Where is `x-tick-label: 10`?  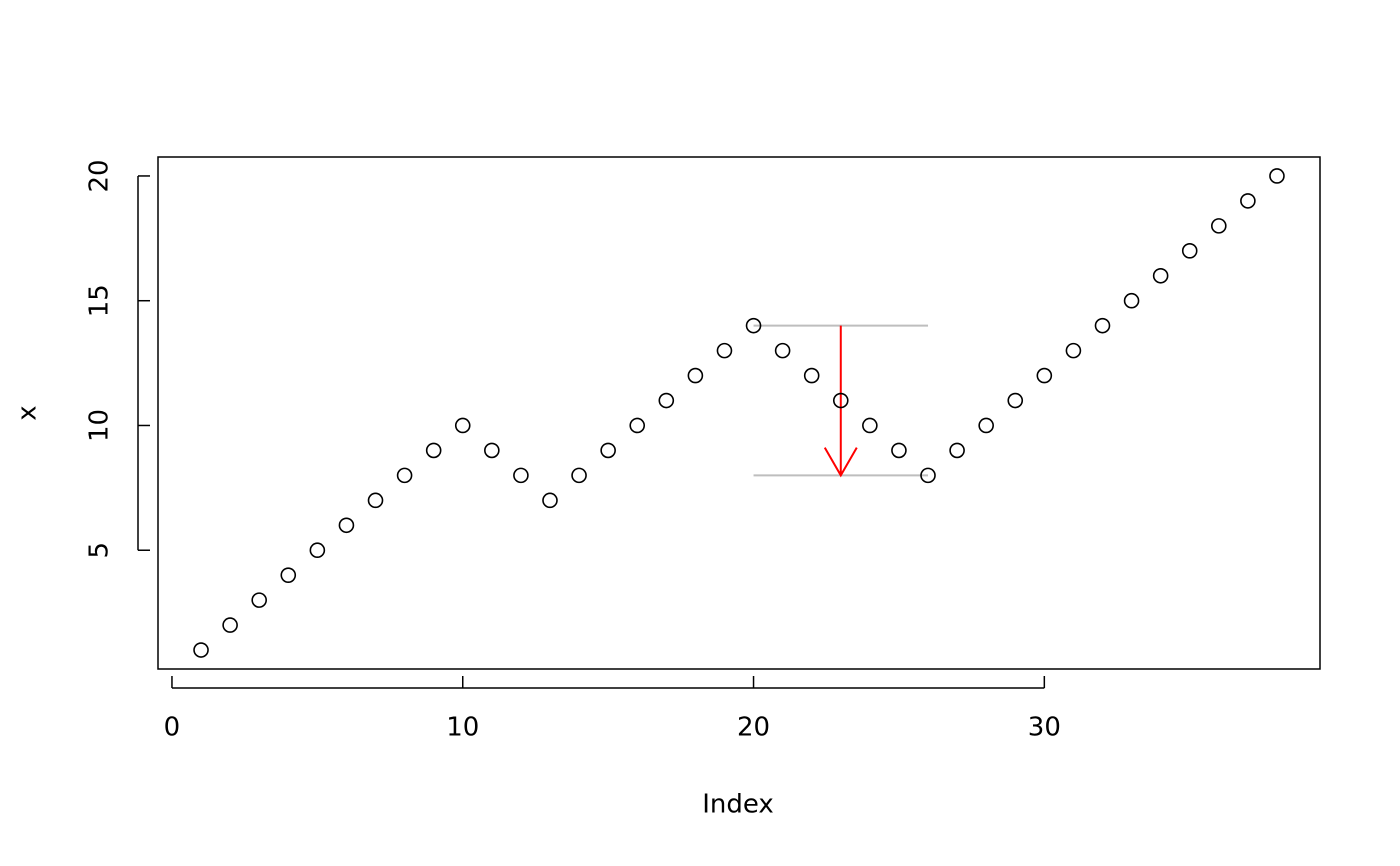 x-tick-label: 10 is located at coordinates (462, 728).